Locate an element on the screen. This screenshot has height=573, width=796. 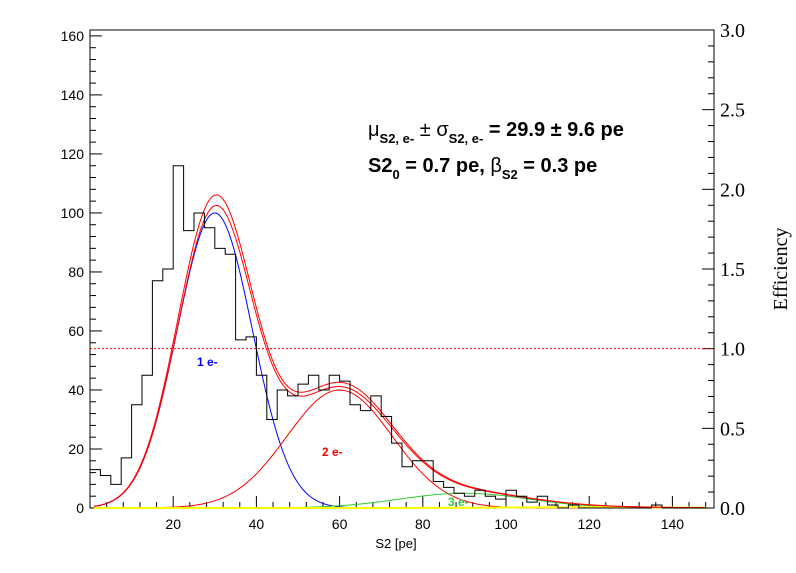
x-axis: 20 40 60 80 100 120 140 is located at coordinates (398, 514).